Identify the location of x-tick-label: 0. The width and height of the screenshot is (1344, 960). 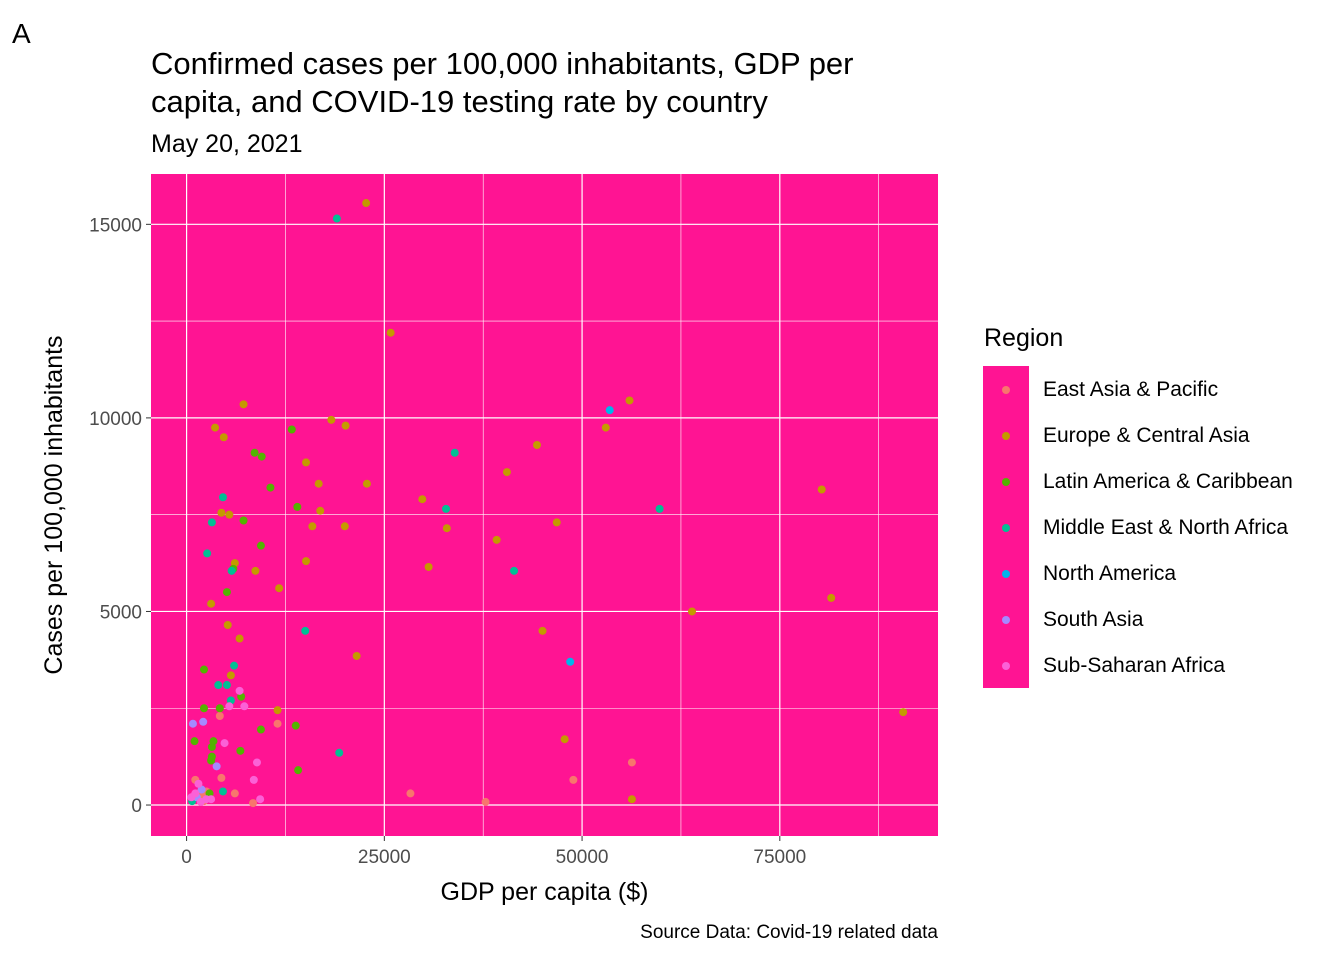
(186, 857).